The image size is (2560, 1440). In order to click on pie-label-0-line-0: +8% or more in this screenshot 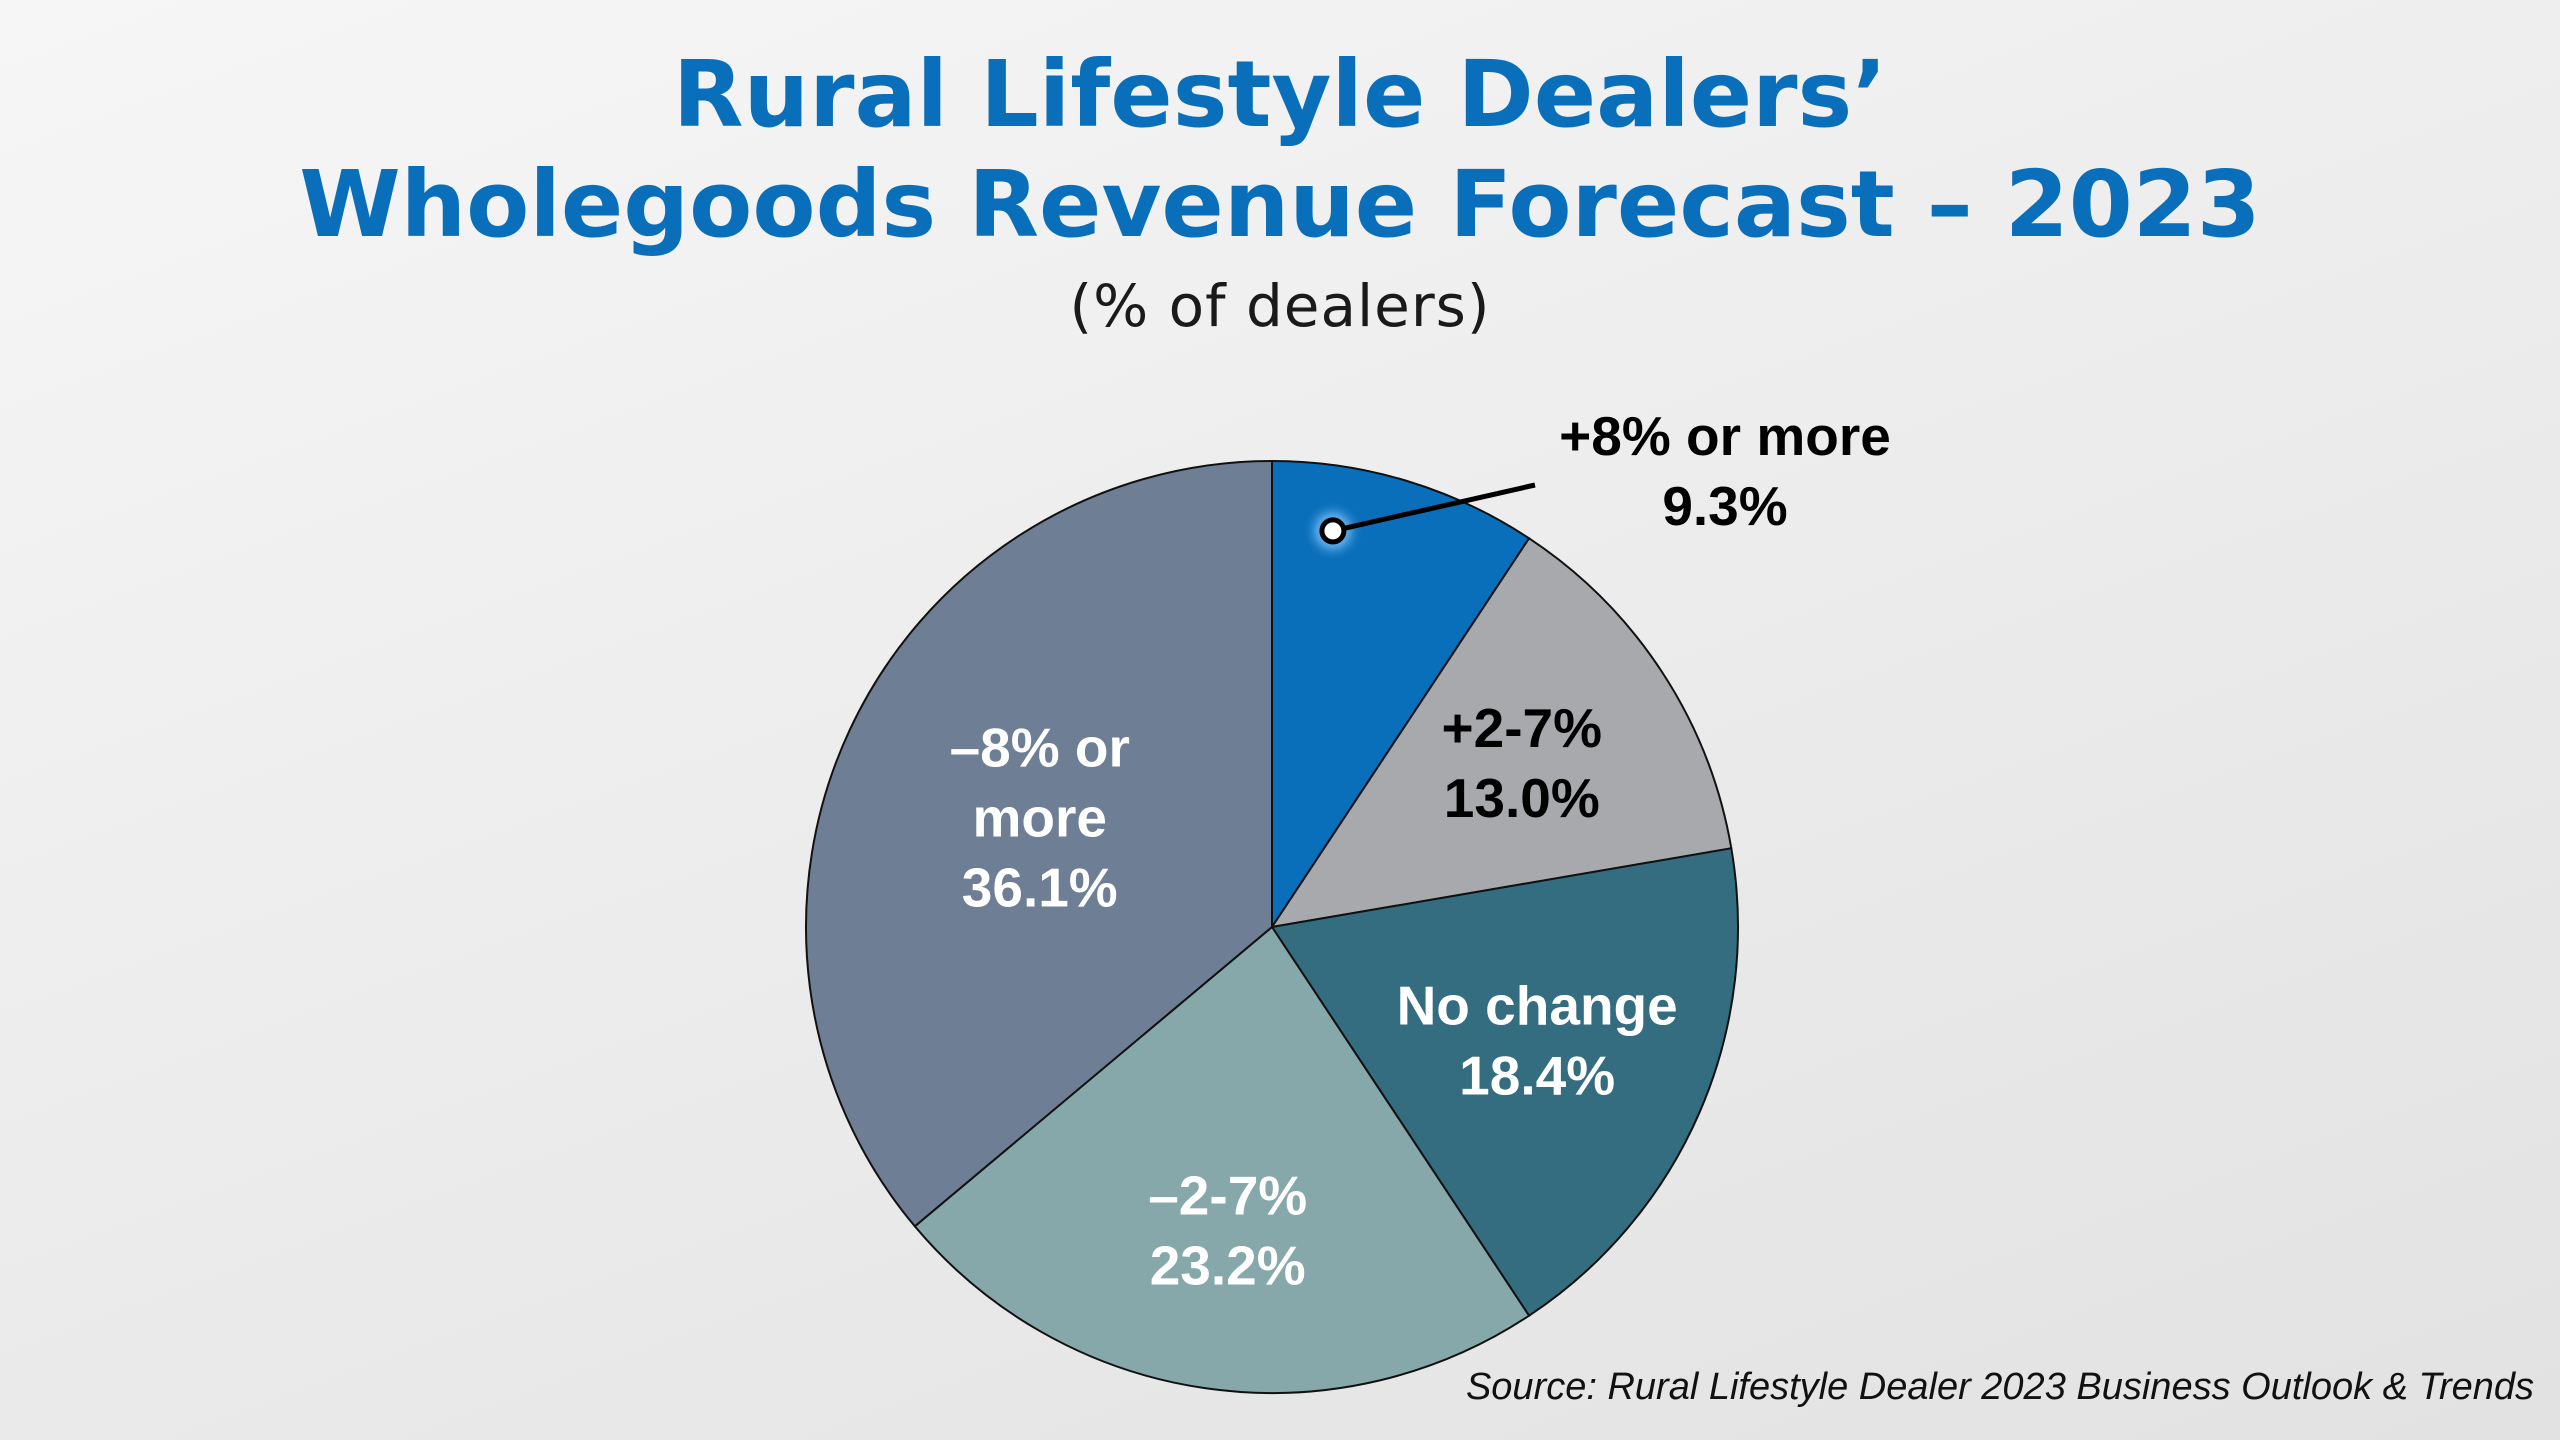, I will do `click(1725, 436)`.